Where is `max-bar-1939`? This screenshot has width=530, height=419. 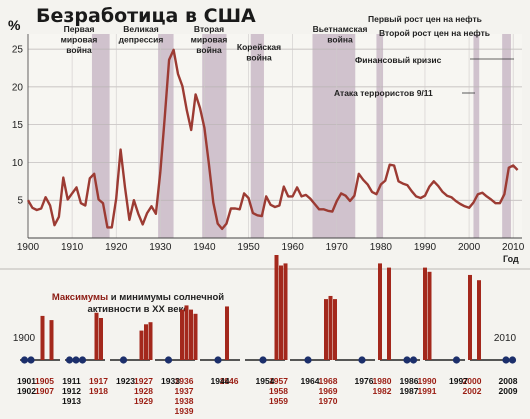
max-bar-1939 is located at coordinates (195, 336).